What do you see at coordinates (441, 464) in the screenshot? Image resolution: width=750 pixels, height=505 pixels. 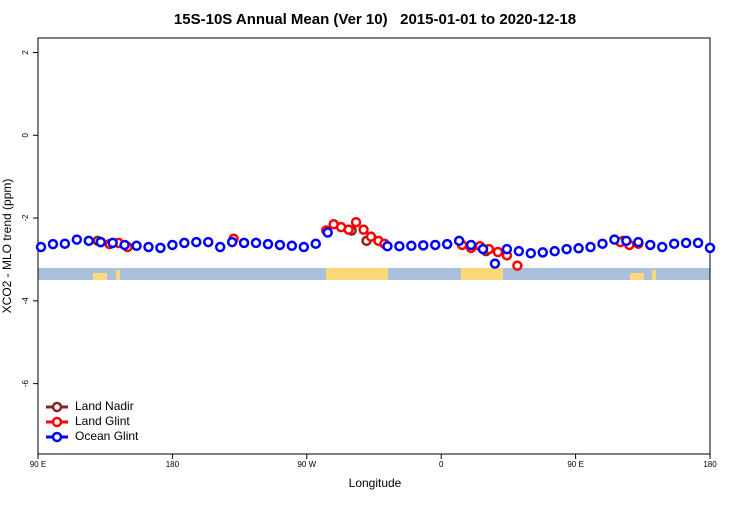 I see `x-tick-label: 0` at bounding box center [441, 464].